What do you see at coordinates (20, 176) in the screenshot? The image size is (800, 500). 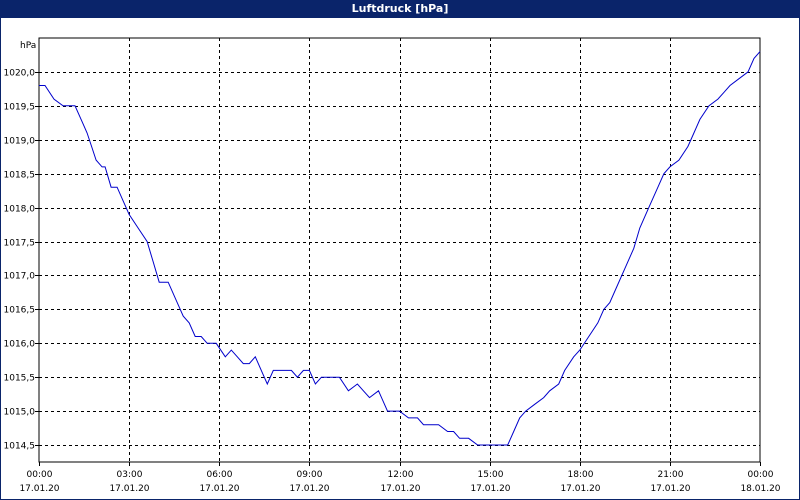 I see `y-tick-label: 1018,5` at bounding box center [20, 176].